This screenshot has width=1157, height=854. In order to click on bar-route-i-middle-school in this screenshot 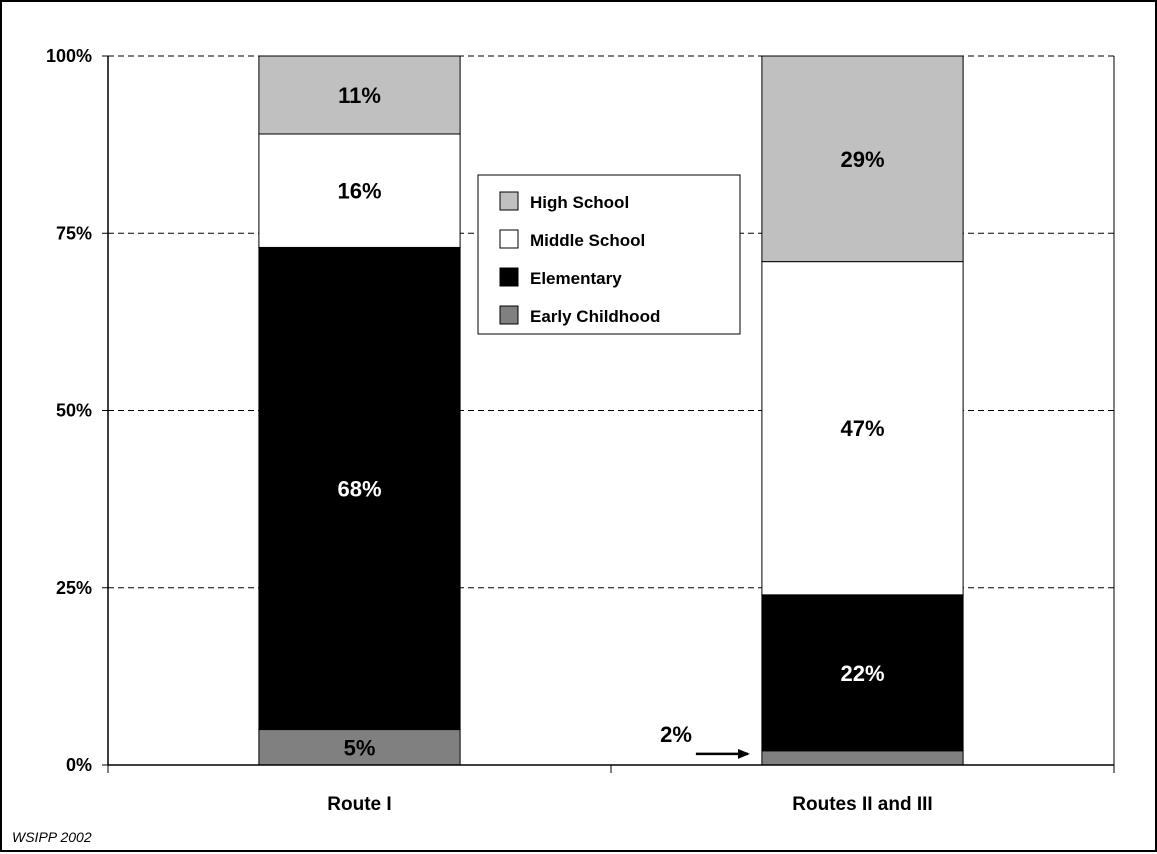, I will do `click(359, 190)`.